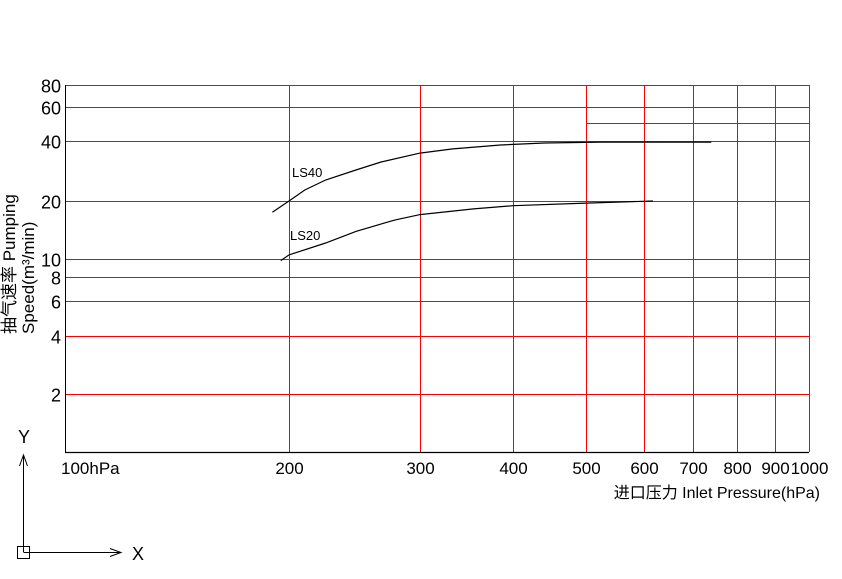 The width and height of the screenshot is (842, 579). What do you see at coordinates (305, 235) in the screenshot?
I see `series-label-ls20: LS20` at bounding box center [305, 235].